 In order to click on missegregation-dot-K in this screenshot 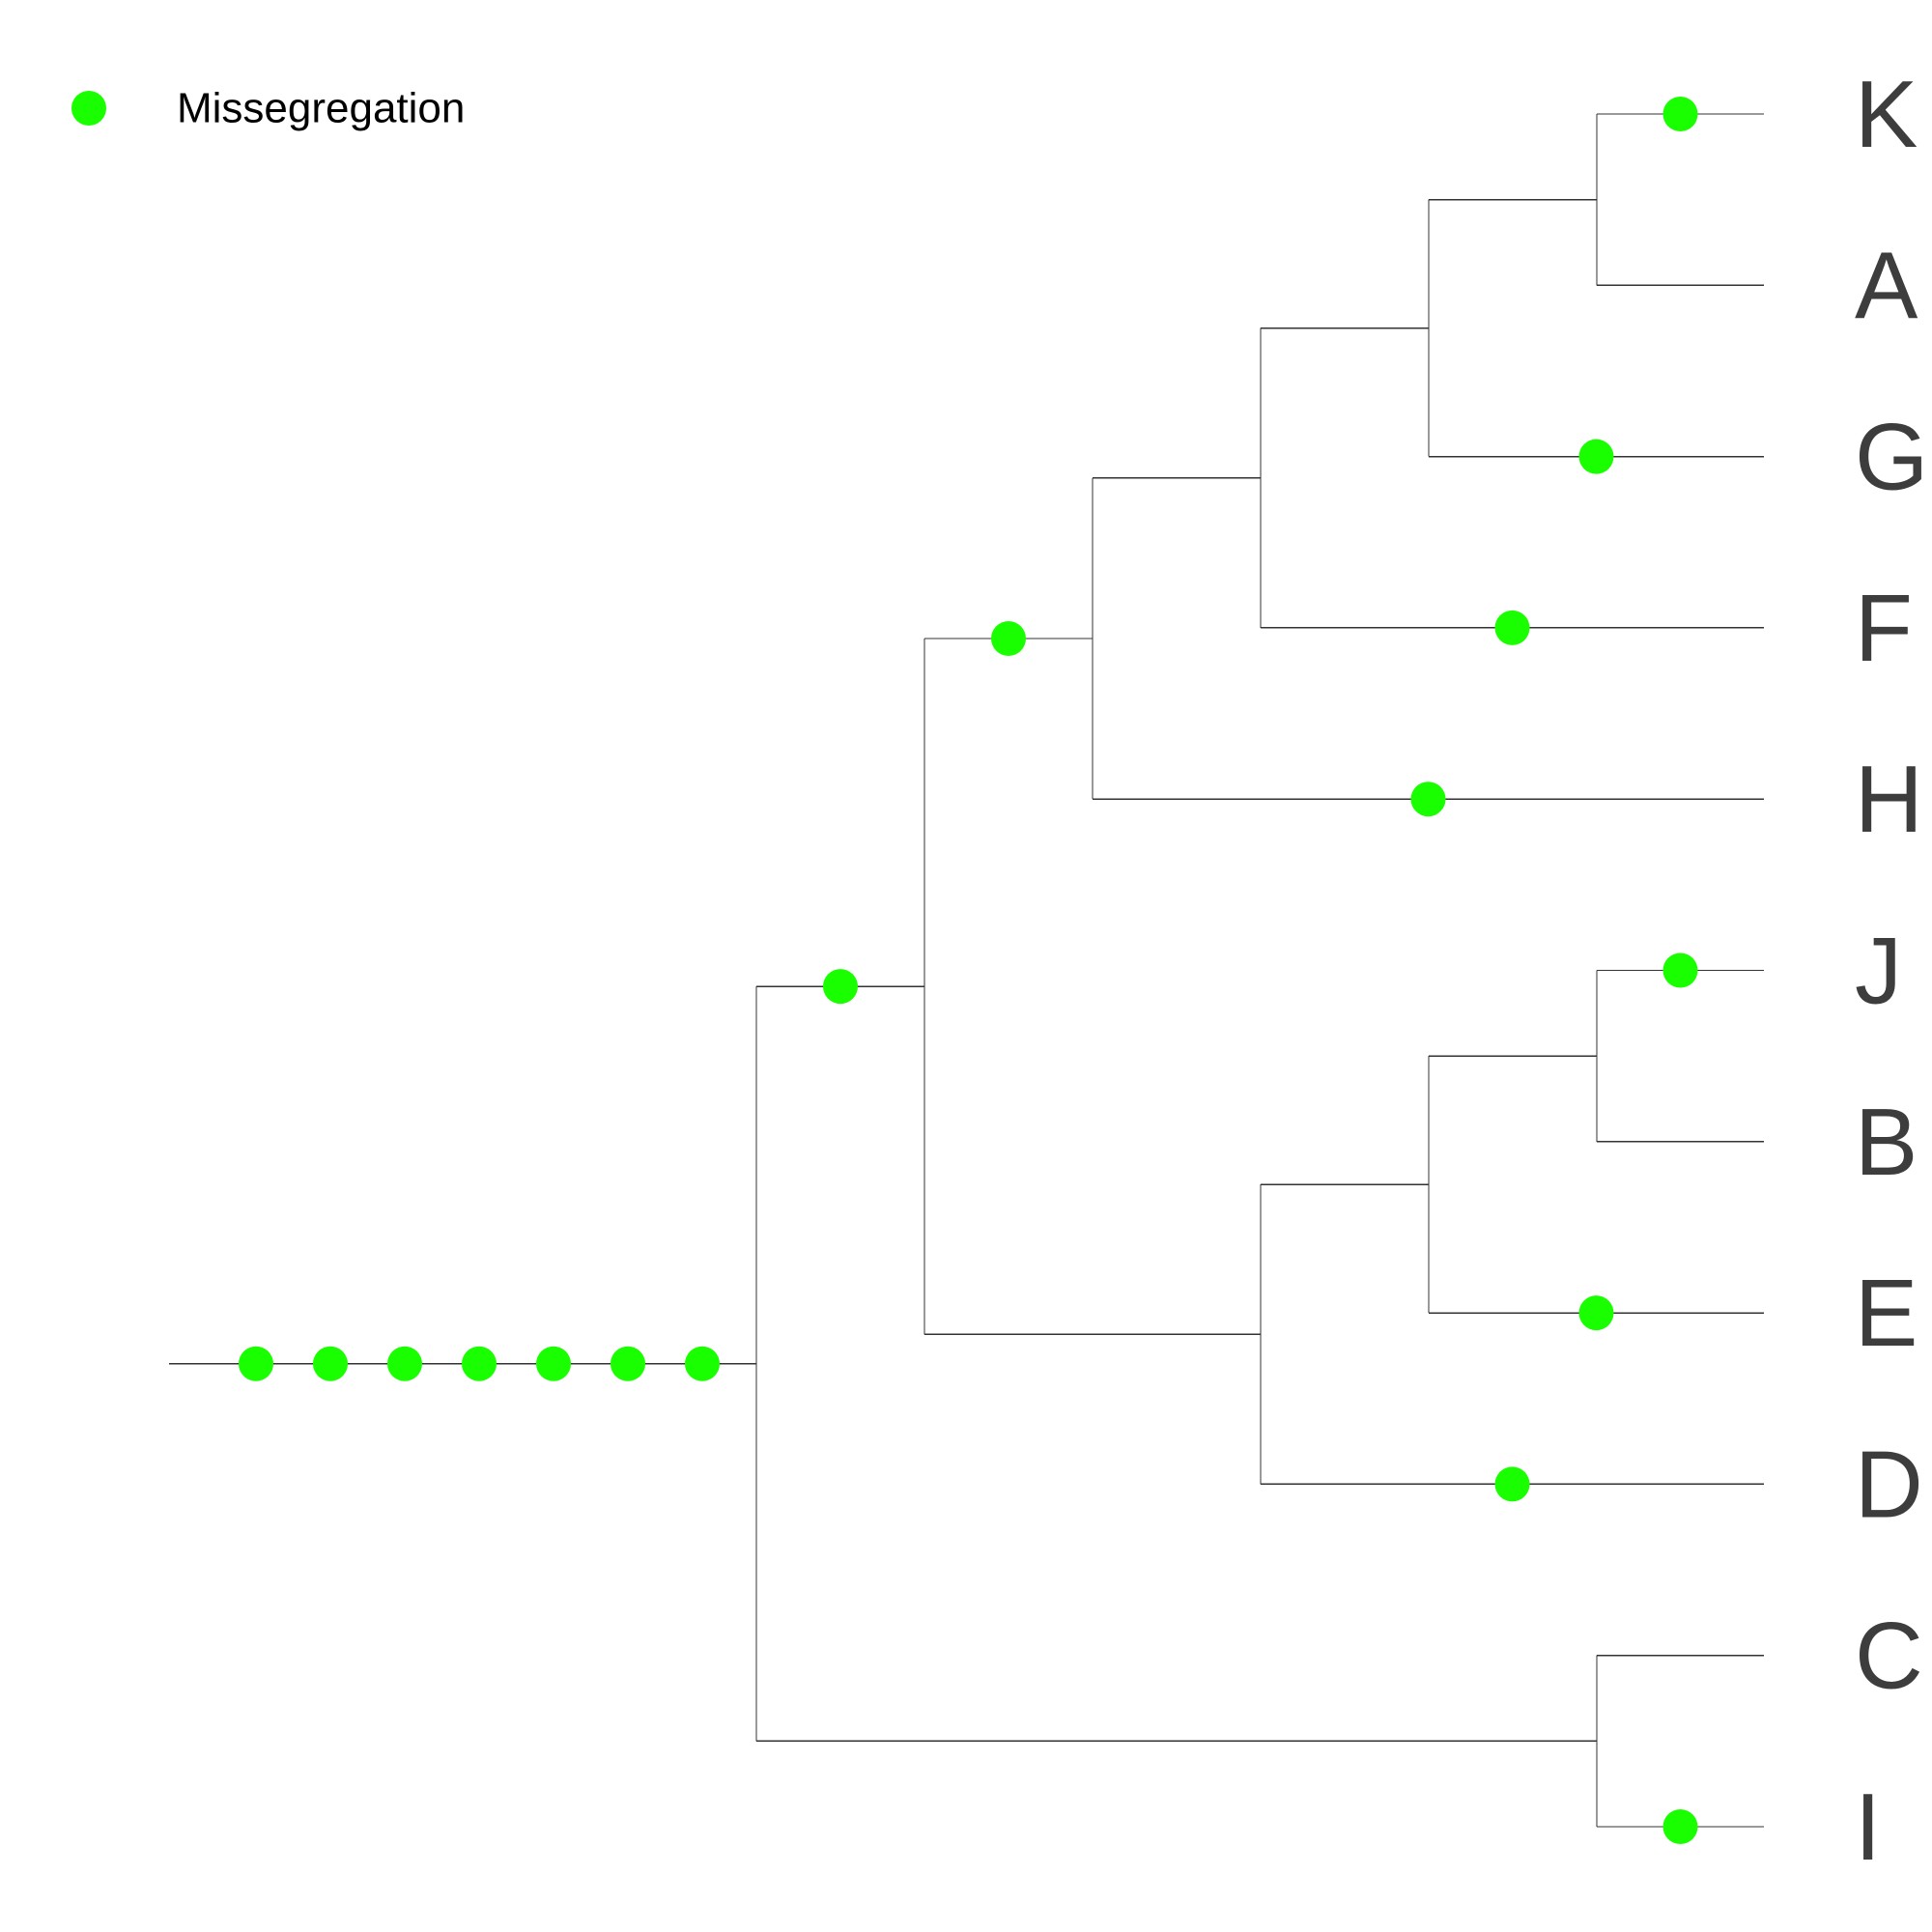, I will do `click(1680, 114)`.